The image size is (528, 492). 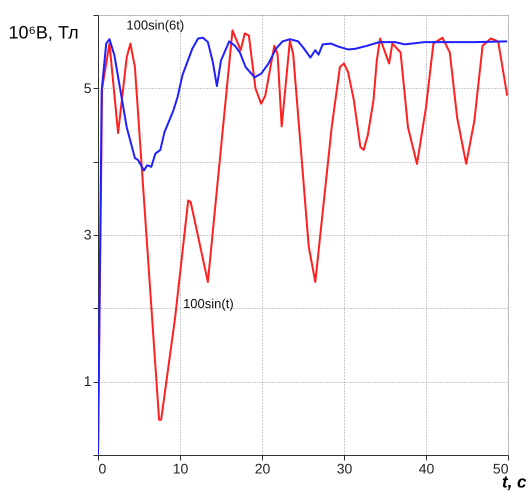 What do you see at coordinates (43, 32) in the screenshot?
I see `y-axis-title: 10⁶B, Тл` at bounding box center [43, 32].